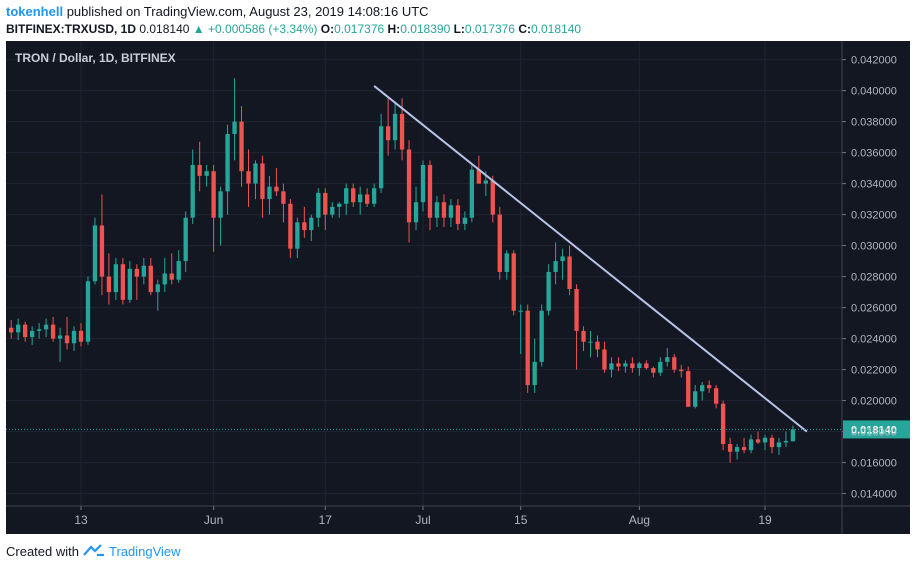 The width and height of the screenshot is (916, 569). What do you see at coordinates (263, 29) in the screenshot?
I see `change-value: +0.000586 (+3.34%)` at bounding box center [263, 29].